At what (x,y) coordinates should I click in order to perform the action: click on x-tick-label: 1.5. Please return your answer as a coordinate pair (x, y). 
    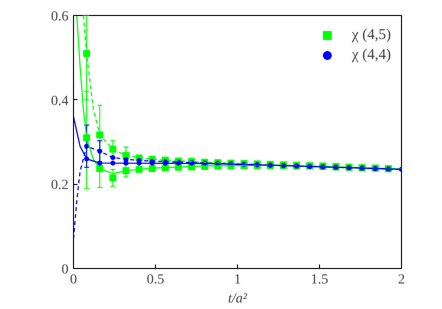
    Looking at the image, I should click on (319, 280).